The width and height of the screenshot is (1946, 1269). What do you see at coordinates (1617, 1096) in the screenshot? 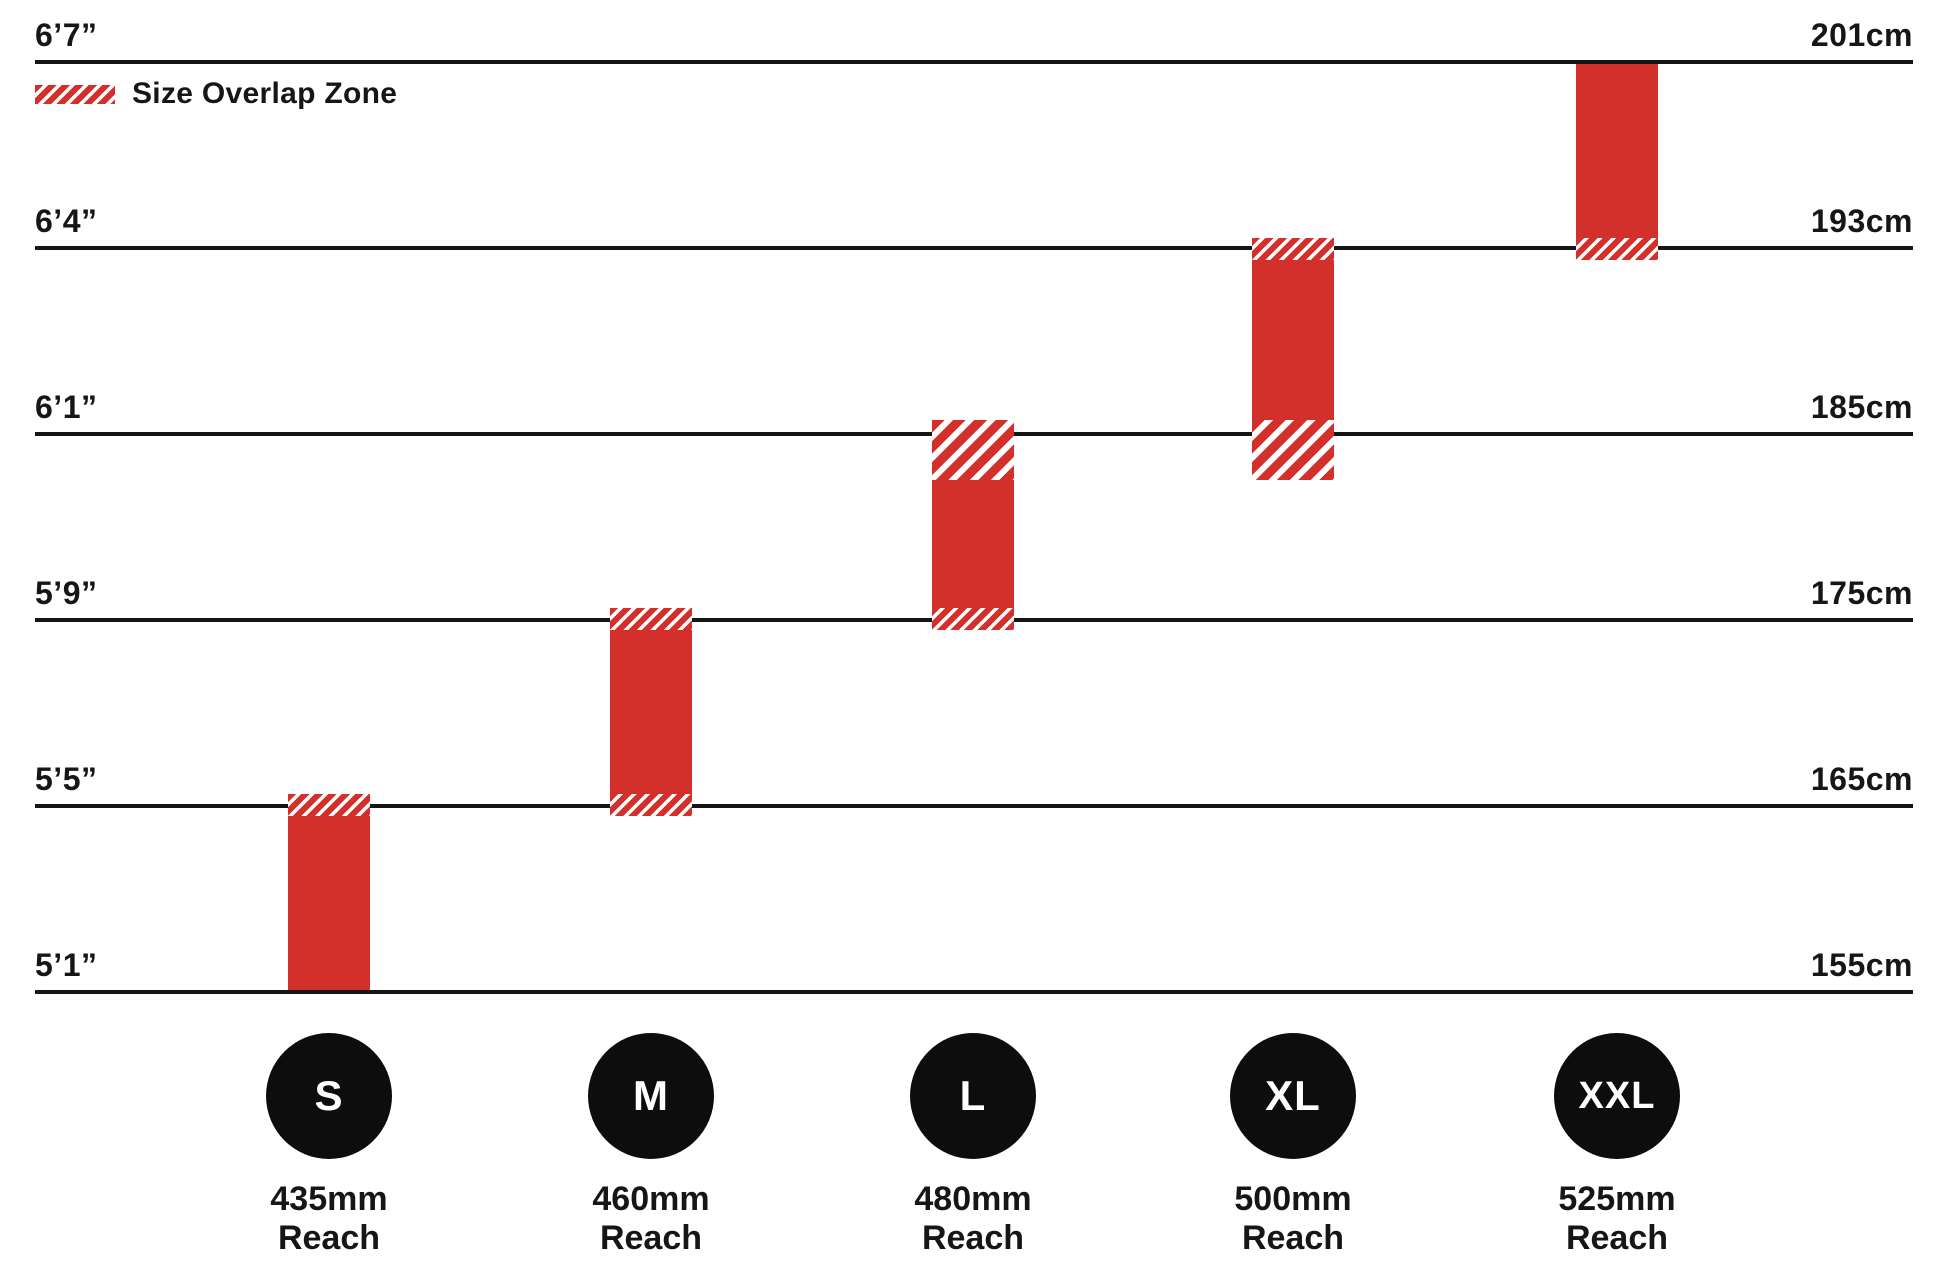
I see `size-badge-XXL: XXL` at bounding box center [1617, 1096].